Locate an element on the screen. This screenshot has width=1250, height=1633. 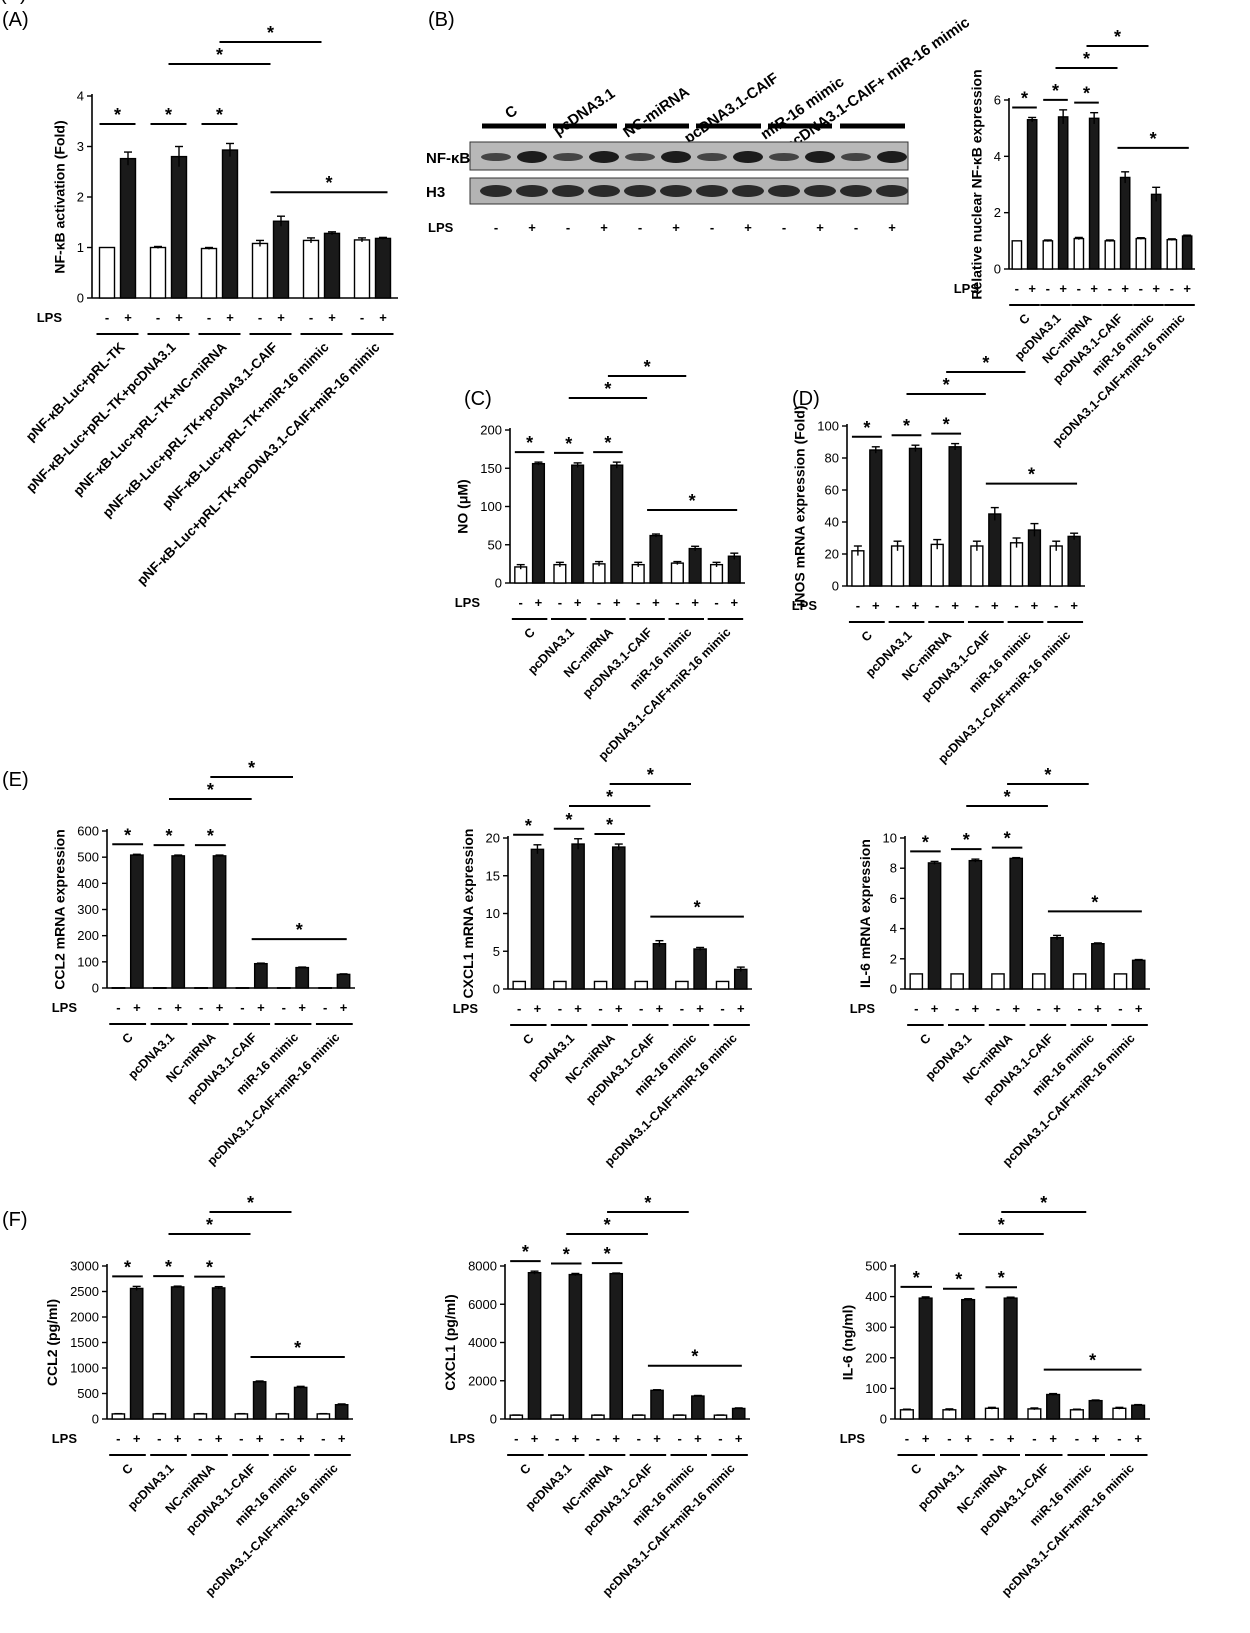
blot-lps-label: LPS is located at coordinates (441, 227).